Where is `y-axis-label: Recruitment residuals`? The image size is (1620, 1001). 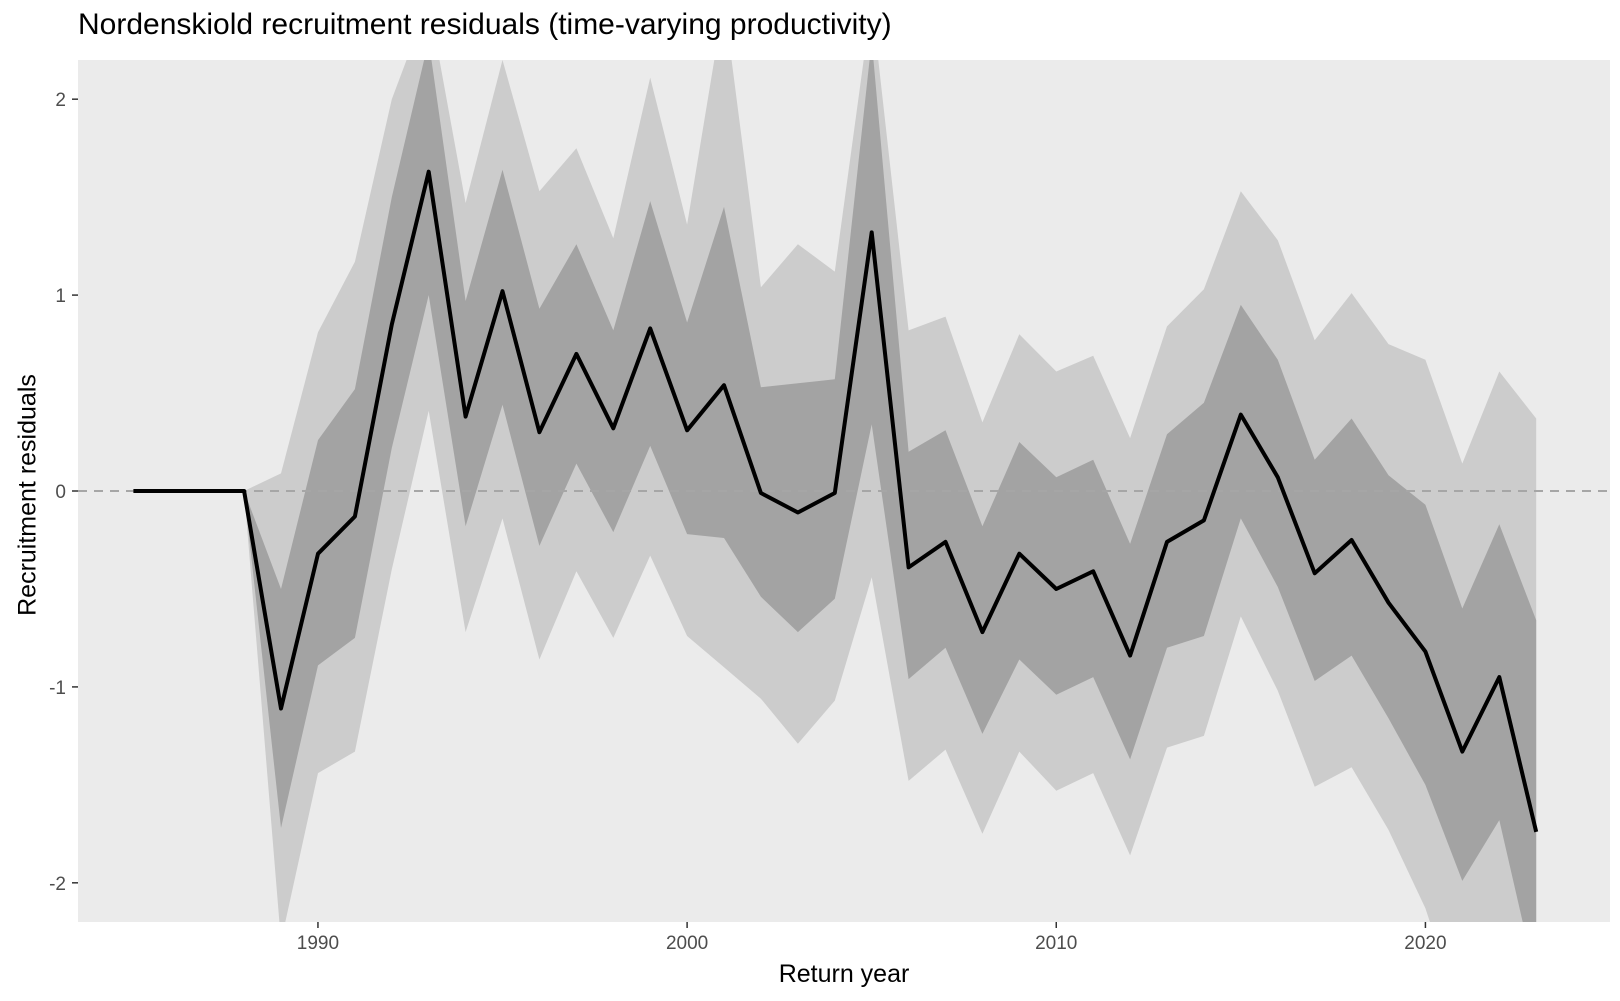 y-axis-label: Recruitment residuals is located at coordinates (27, 495).